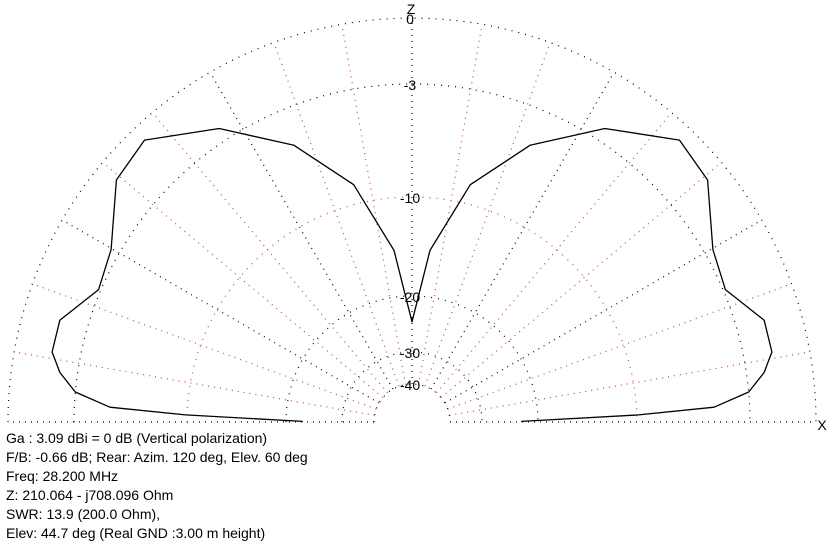  What do you see at coordinates (62, 476) in the screenshot?
I see `info-line: Freq: 28.200 MHz` at bounding box center [62, 476].